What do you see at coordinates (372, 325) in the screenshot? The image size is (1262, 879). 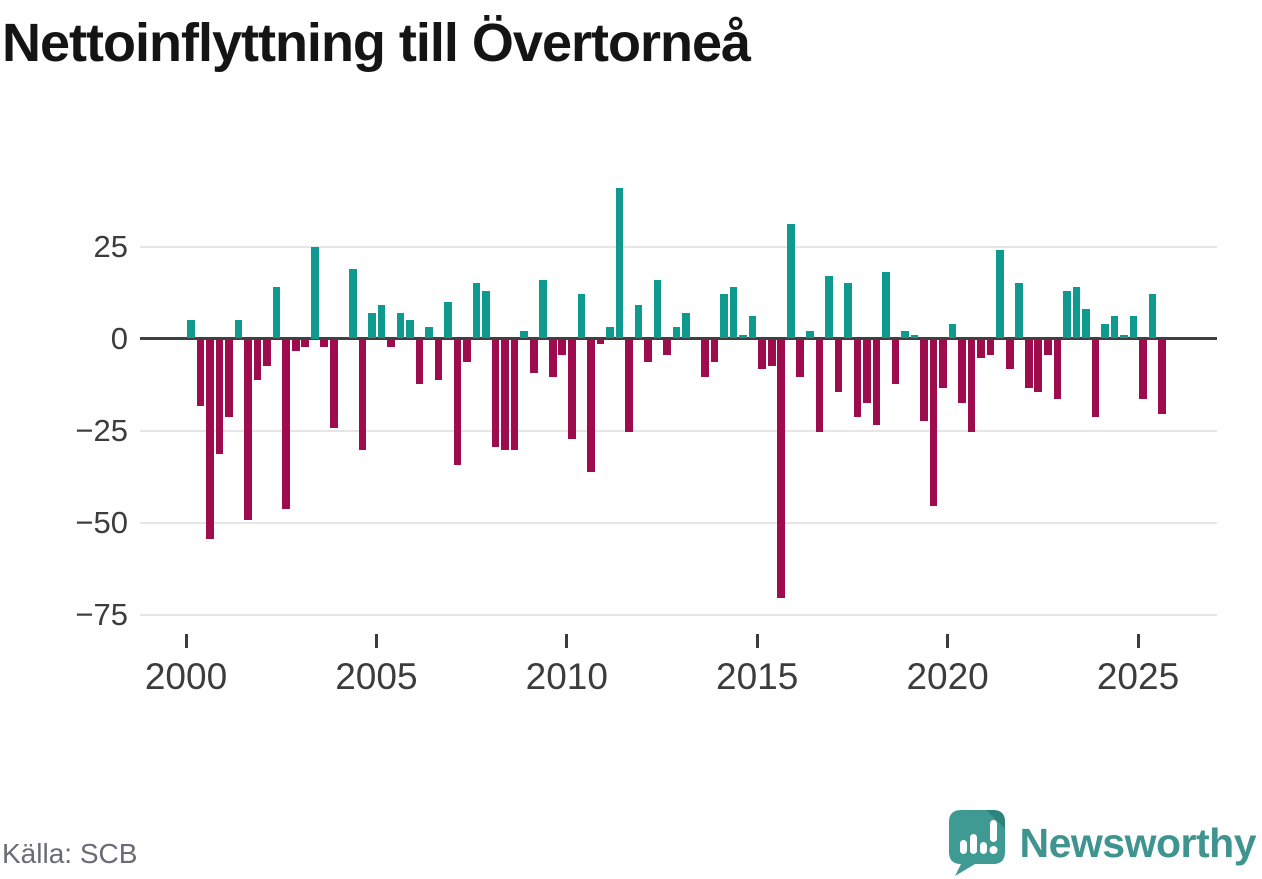 I see `bar-2004Q4` at bounding box center [372, 325].